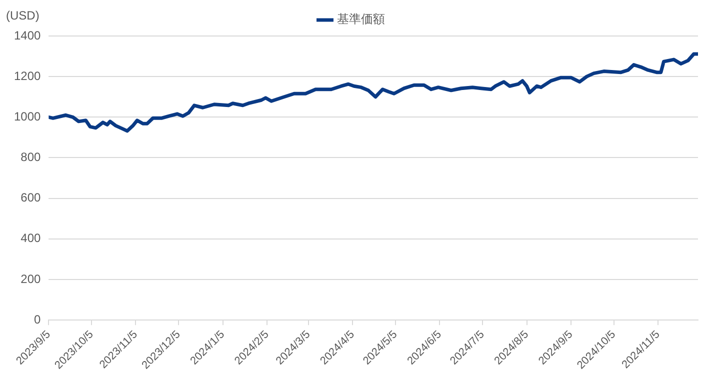 This screenshot has width=720, height=375. I want to click on y-axis-title: (USD), so click(23, 15).